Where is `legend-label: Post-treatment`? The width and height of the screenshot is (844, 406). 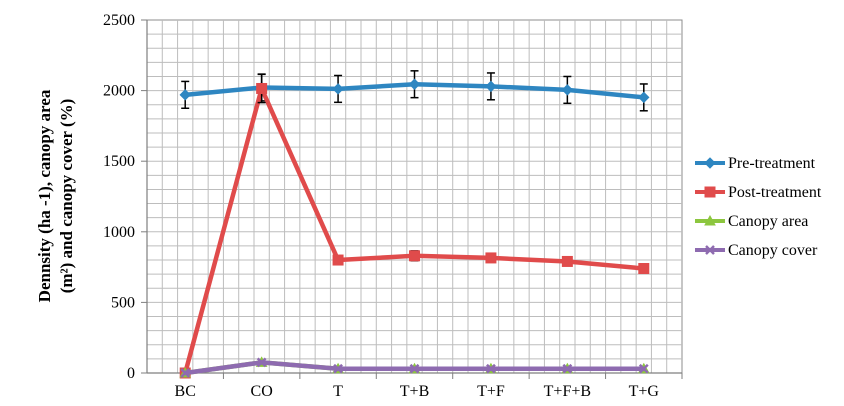 legend-label: Post-treatment is located at coordinates (775, 192).